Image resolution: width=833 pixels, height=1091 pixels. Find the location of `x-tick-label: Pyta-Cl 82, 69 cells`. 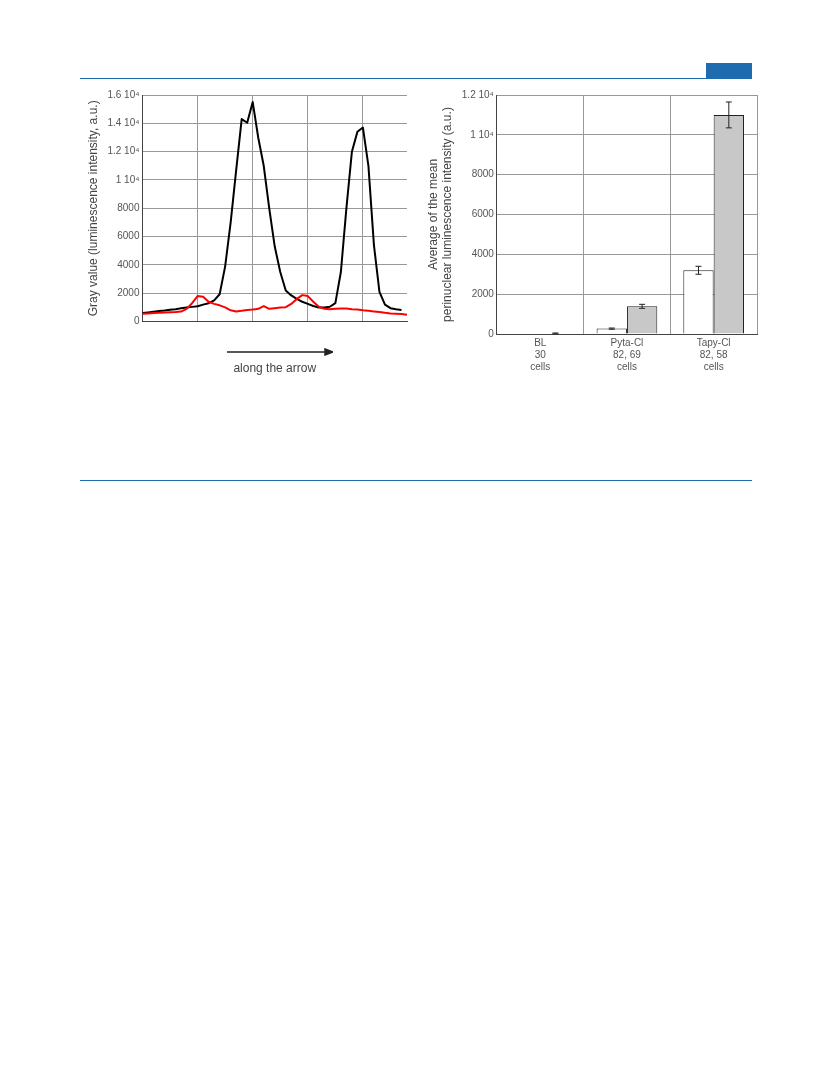

x-tick-label: Pyta-Cl 82, 69 cells is located at coordinates (627, 354).